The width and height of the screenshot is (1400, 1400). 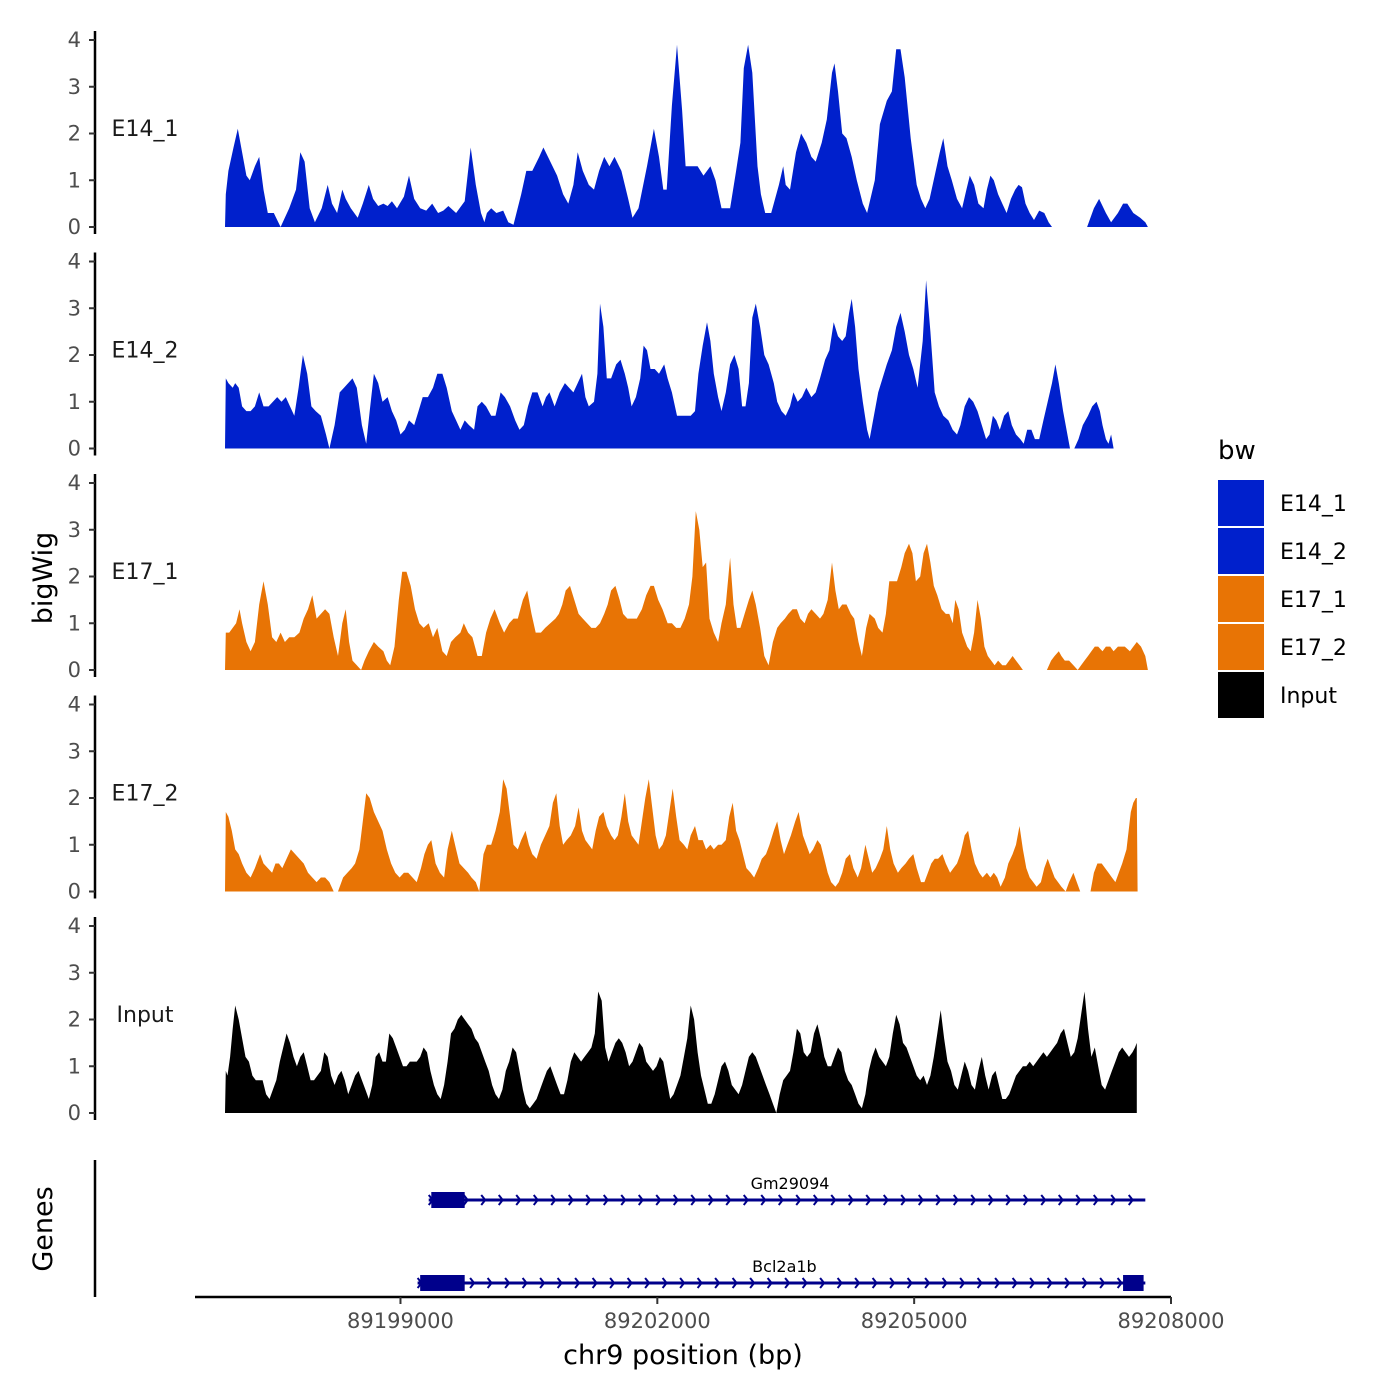 I want to click on track-label: Input, so click(x=145, y=1015).